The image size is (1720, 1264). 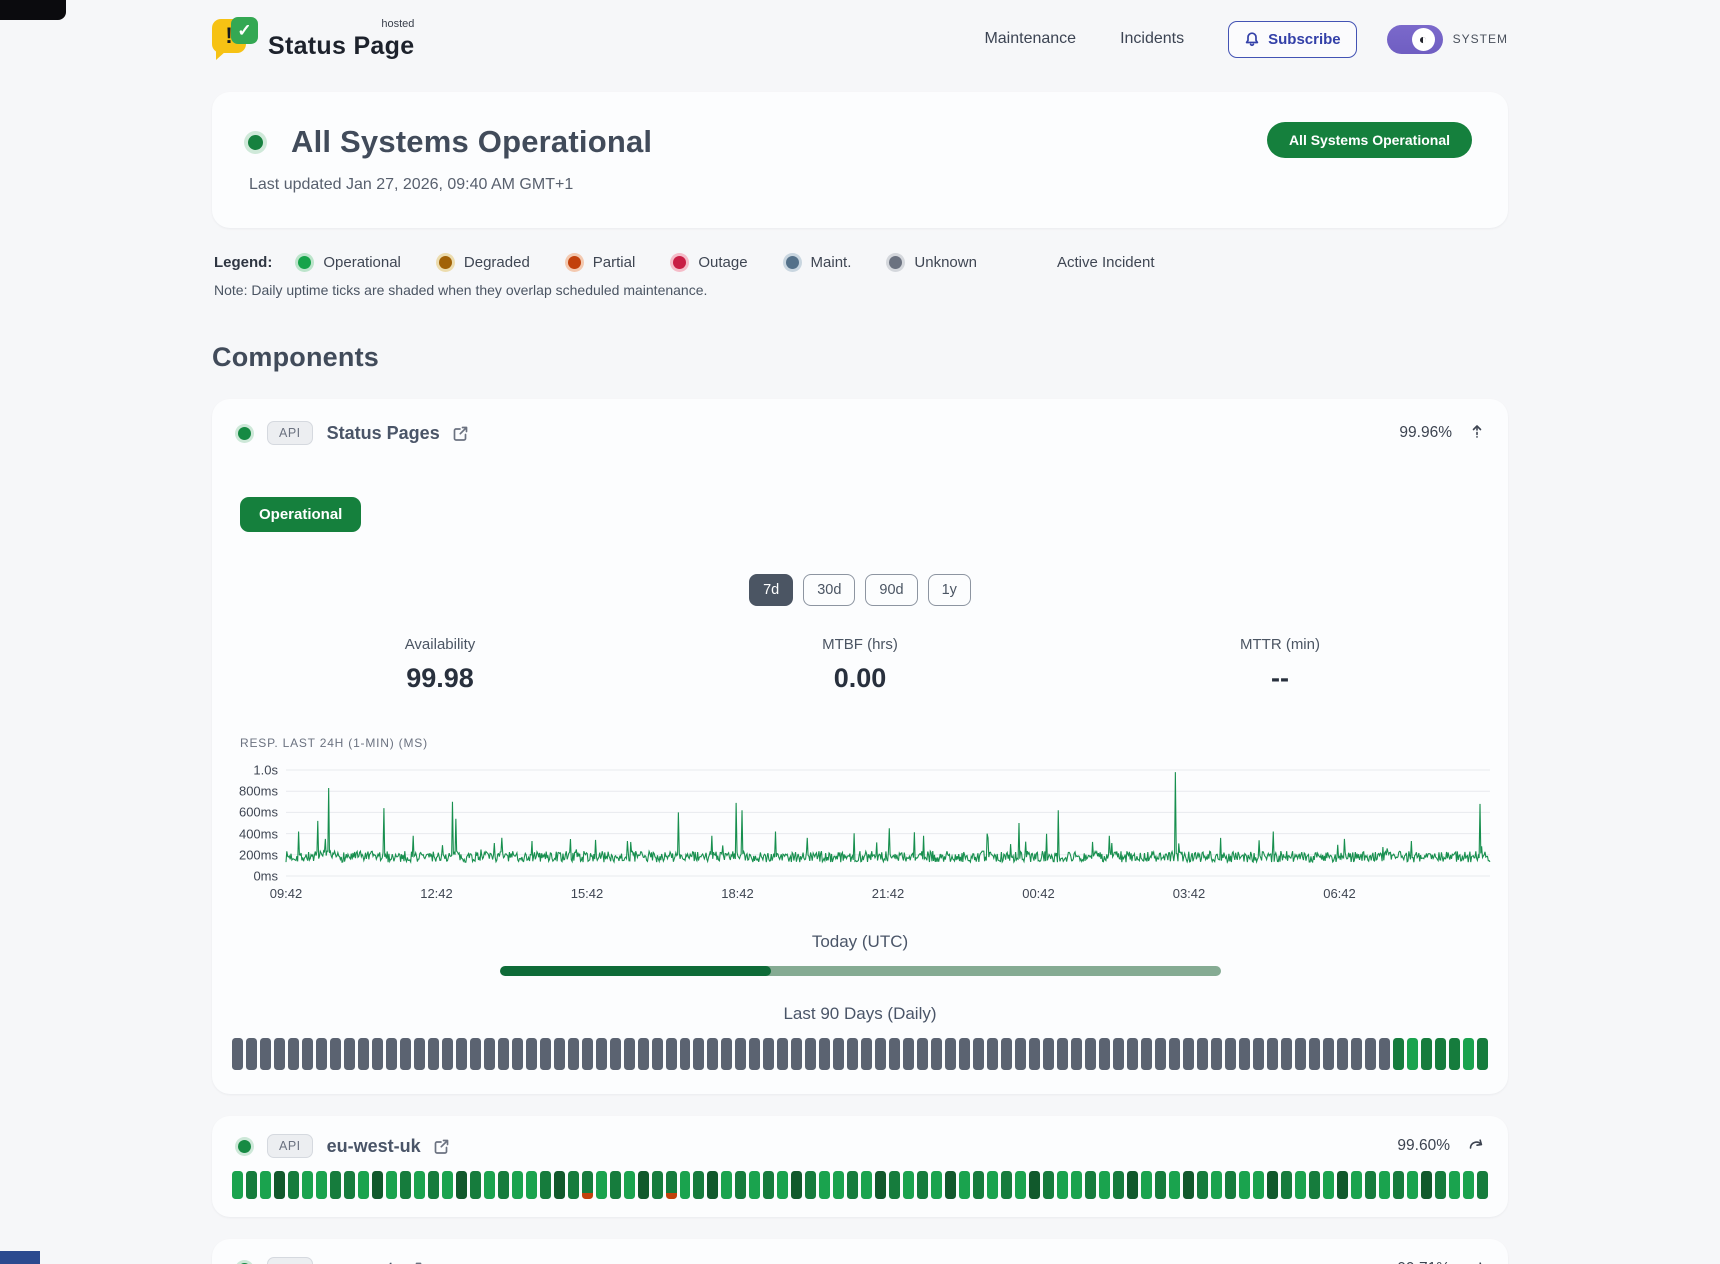 What do you see at coordinates (383, 432) in the screenshot?
I see `component-name-link: Status Pages` at bounding box center [383, 432].